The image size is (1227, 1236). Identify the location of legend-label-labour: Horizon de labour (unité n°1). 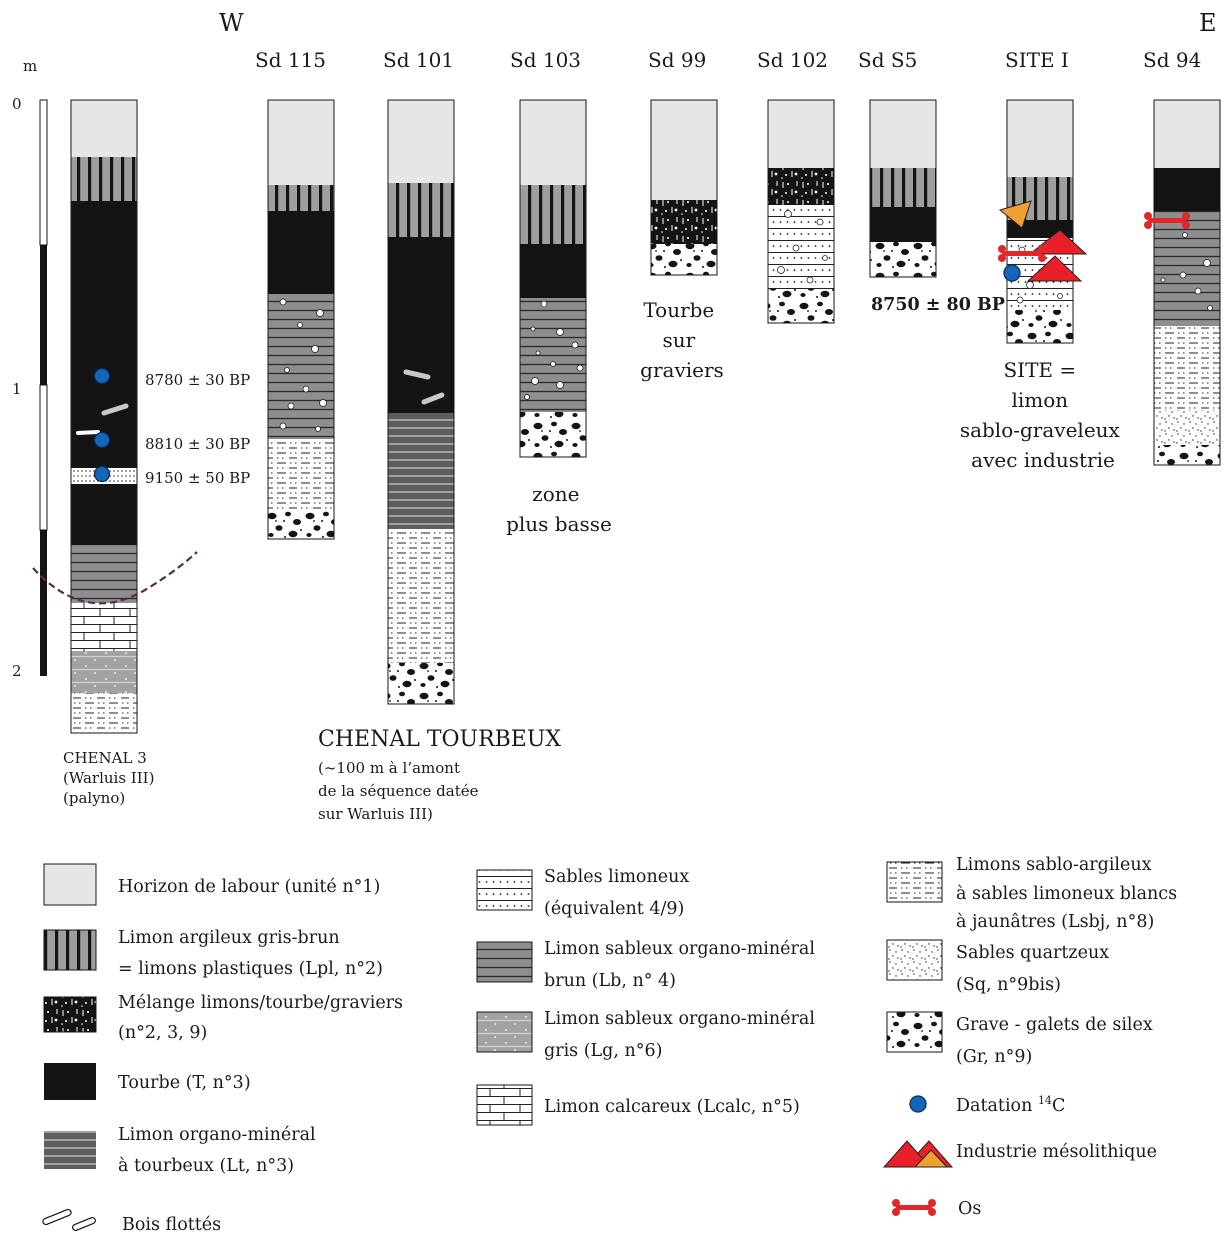
(249, 887).